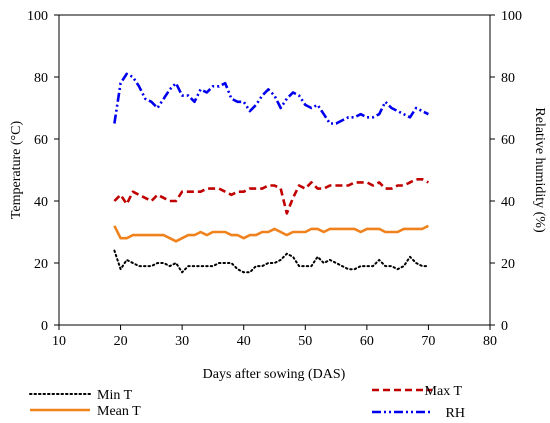  Describe the element at coordinates (508, 140) in the screenshot. I see `y2-tick-label: 60` at that location.